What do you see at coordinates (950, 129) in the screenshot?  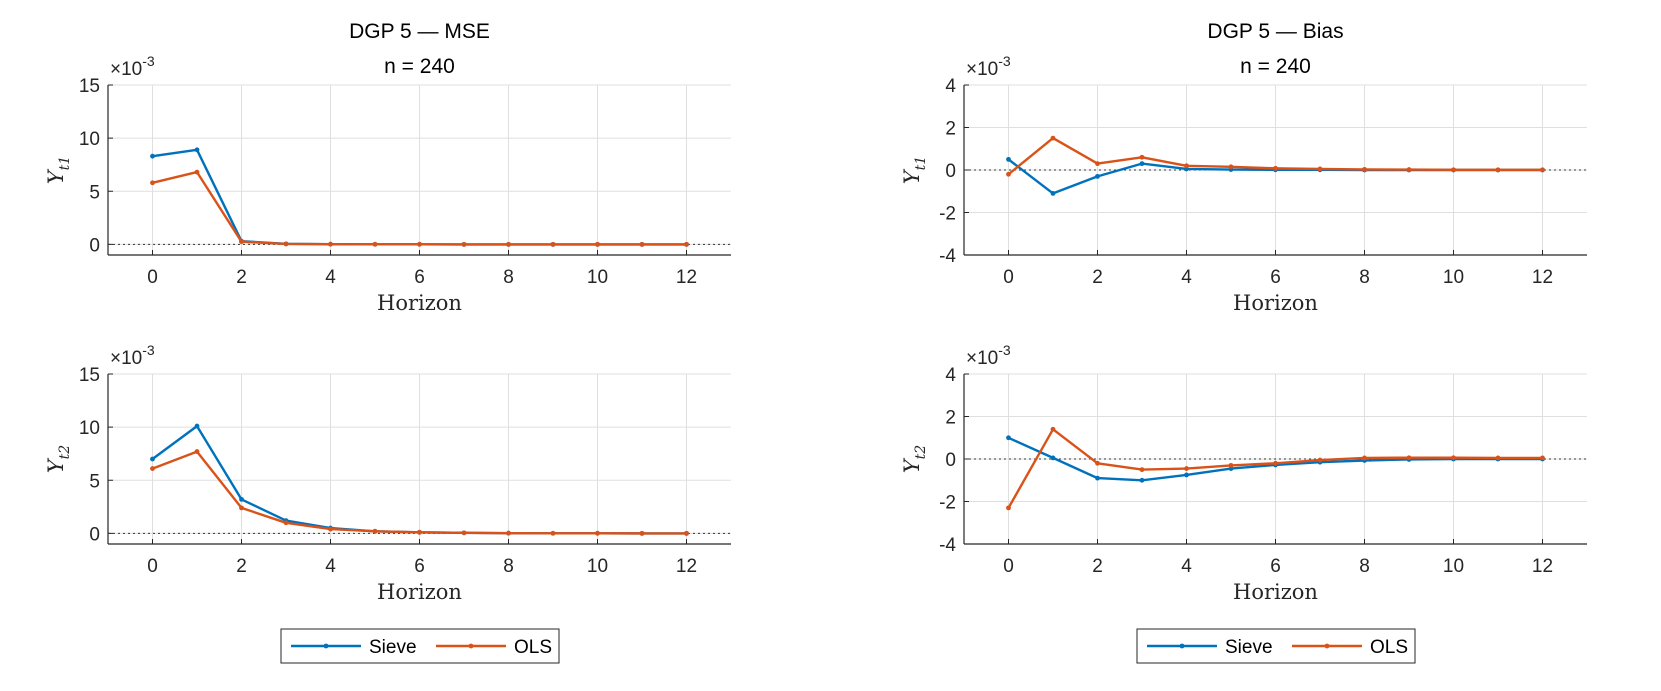 I see `y-tick-label: 2` at bounding box center [950, 129].